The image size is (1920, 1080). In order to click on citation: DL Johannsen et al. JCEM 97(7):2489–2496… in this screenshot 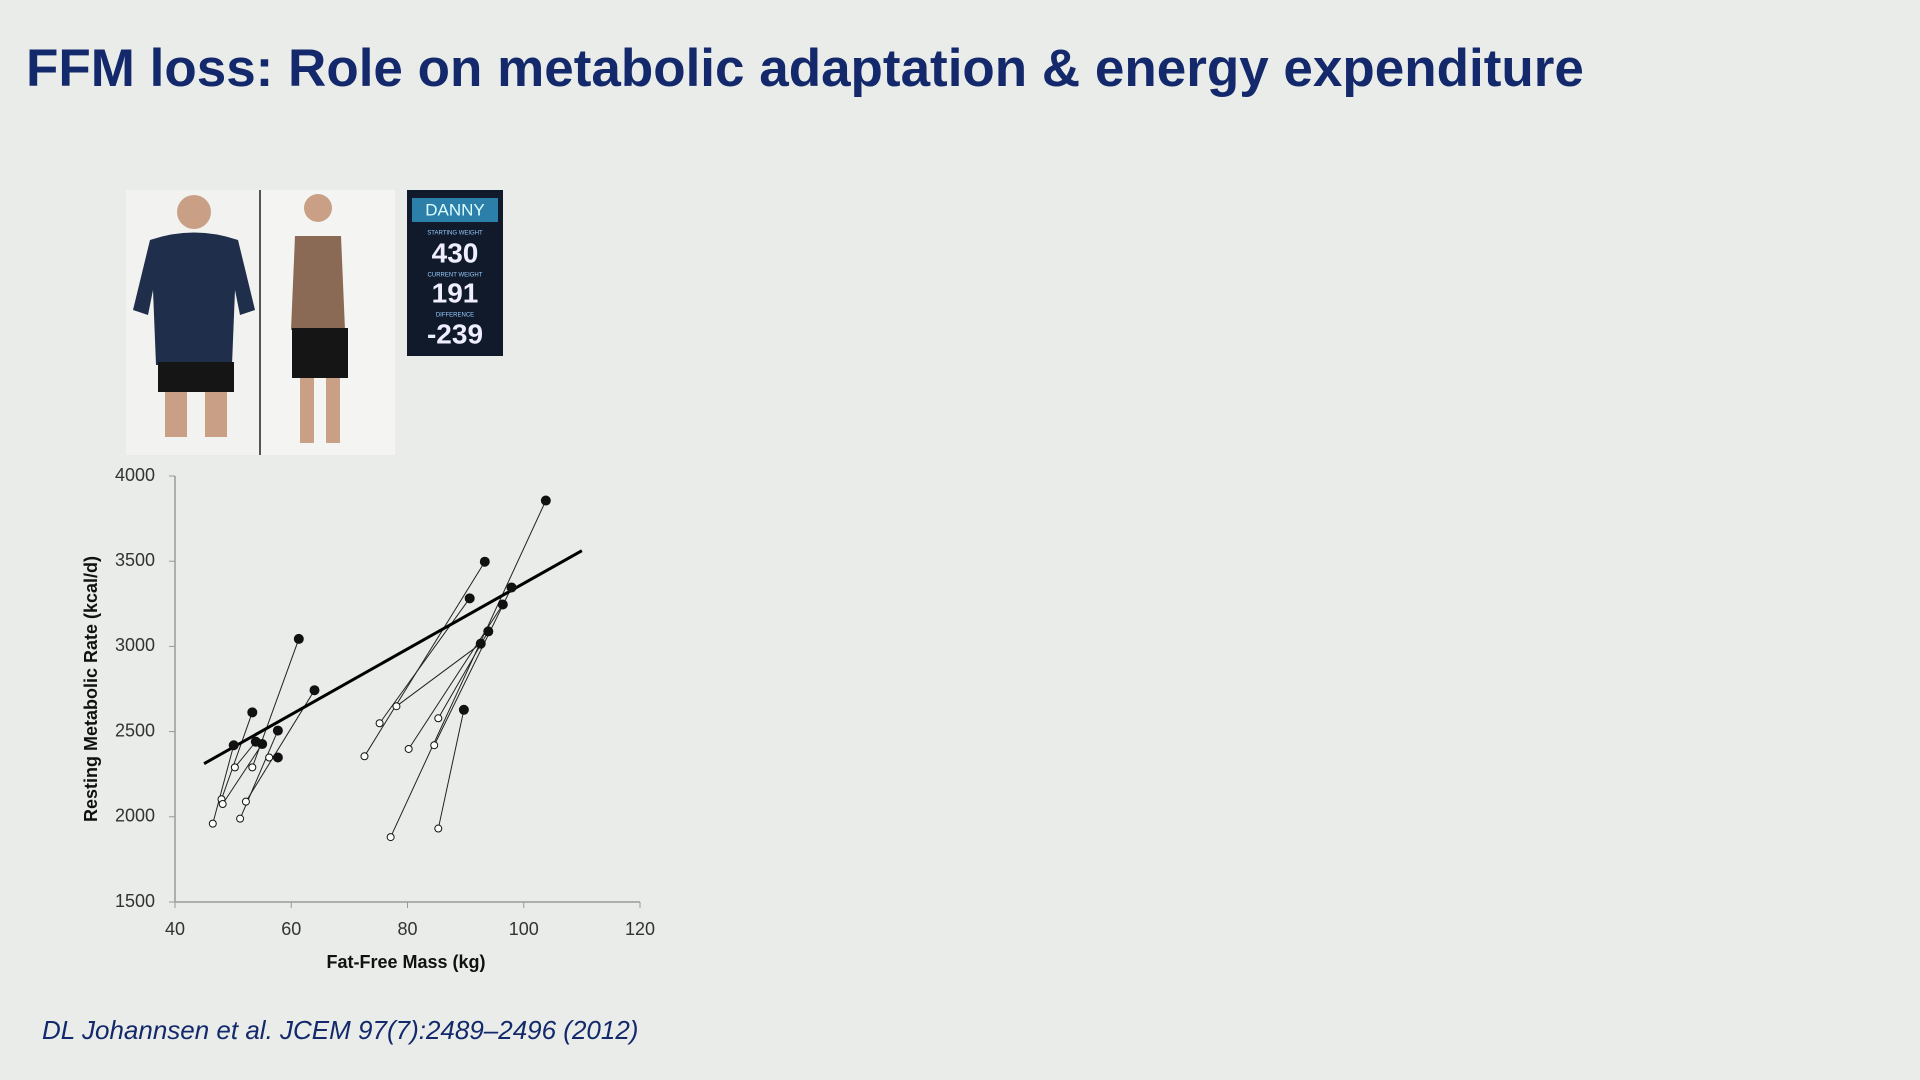, I will do `click(340, 1030)`.